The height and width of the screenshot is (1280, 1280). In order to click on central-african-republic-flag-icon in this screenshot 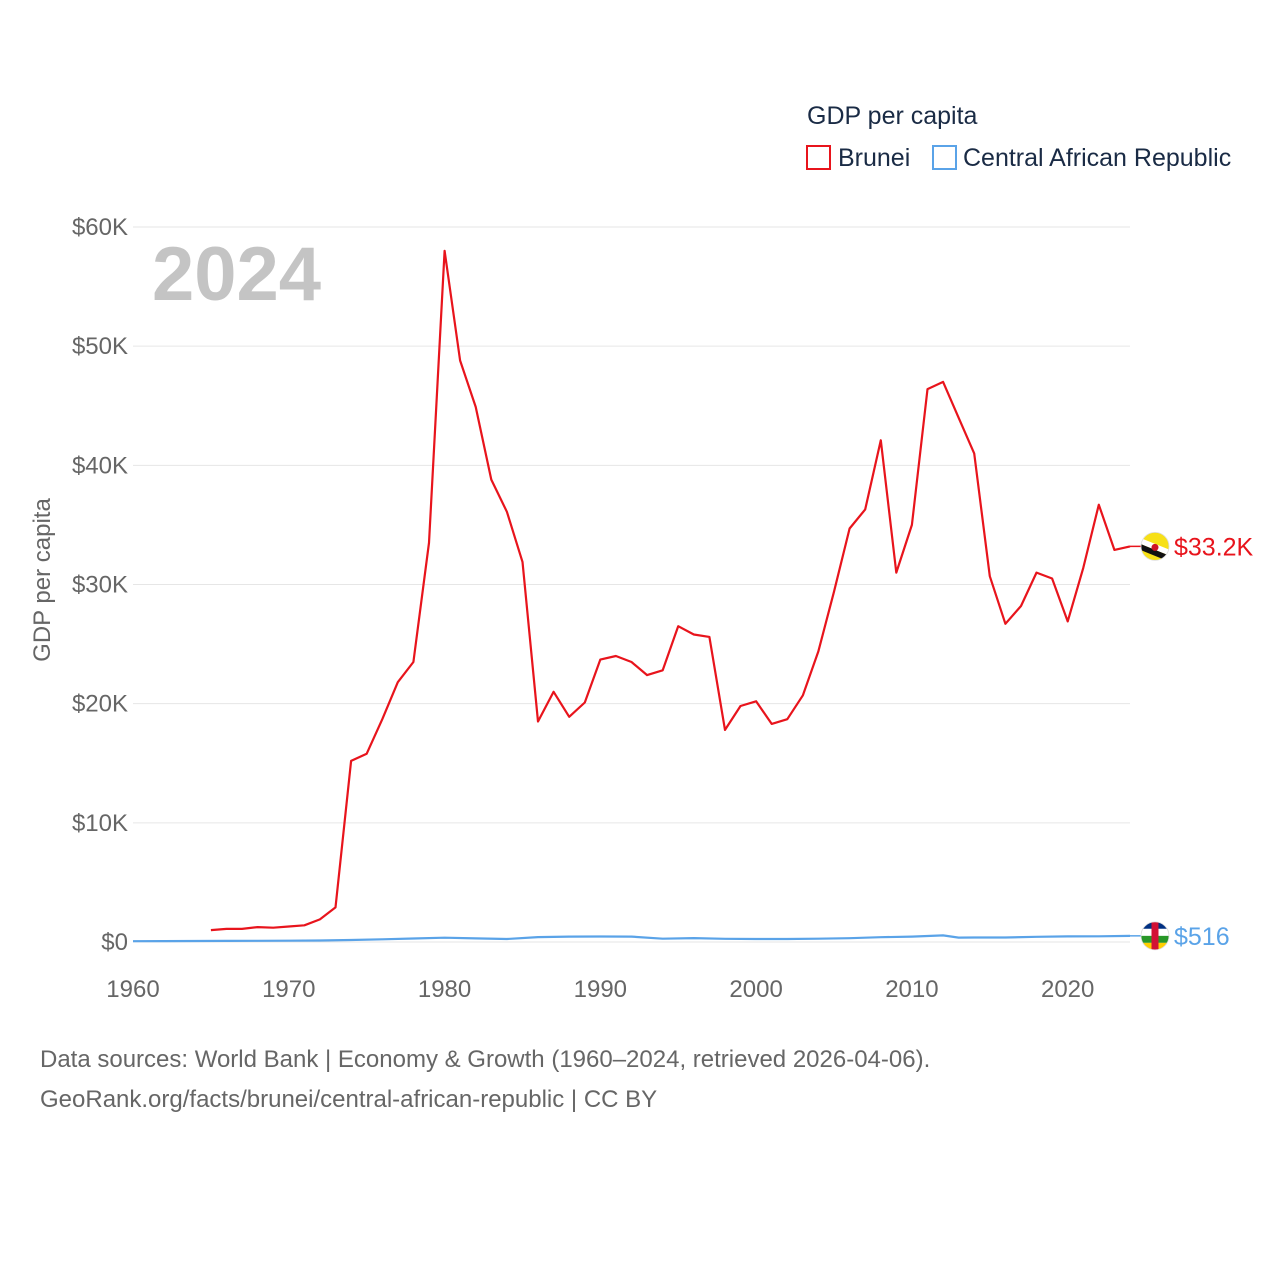, I will do `click(1155, 936)`.